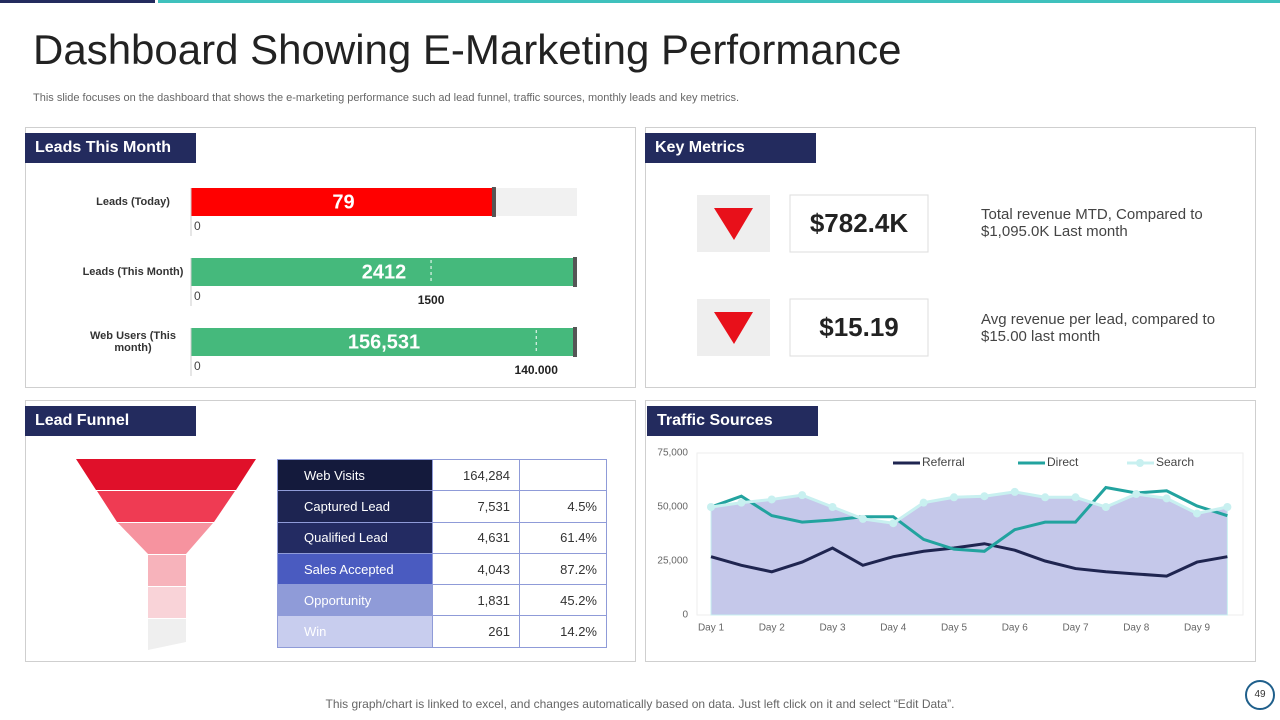 The width and height of the screenshot is (1280, 720). What do you see at coordinates (355, 600) in the screenshot?
I see `table-cell: Opportunity` at bounding box center [355, 600].